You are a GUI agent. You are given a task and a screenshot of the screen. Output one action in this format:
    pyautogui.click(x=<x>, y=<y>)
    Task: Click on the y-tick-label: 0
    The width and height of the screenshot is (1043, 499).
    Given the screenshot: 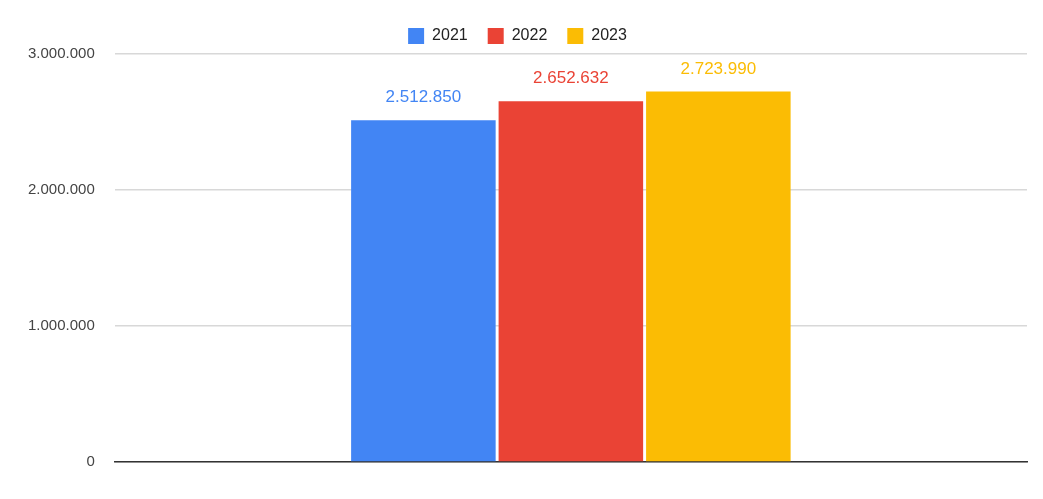 What is the action you would take?
    pyautogui.click(x=90, y=461)
    